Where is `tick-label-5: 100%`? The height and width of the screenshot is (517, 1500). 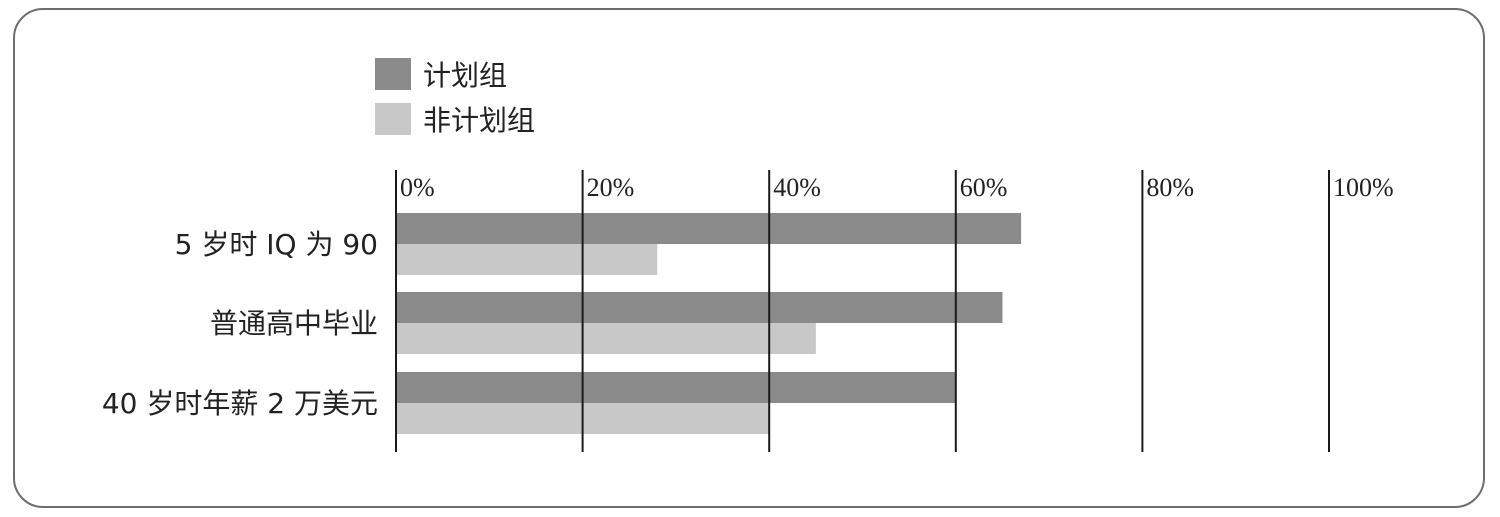
tick-label-5: 100% is located at coordinates (1363, 187).